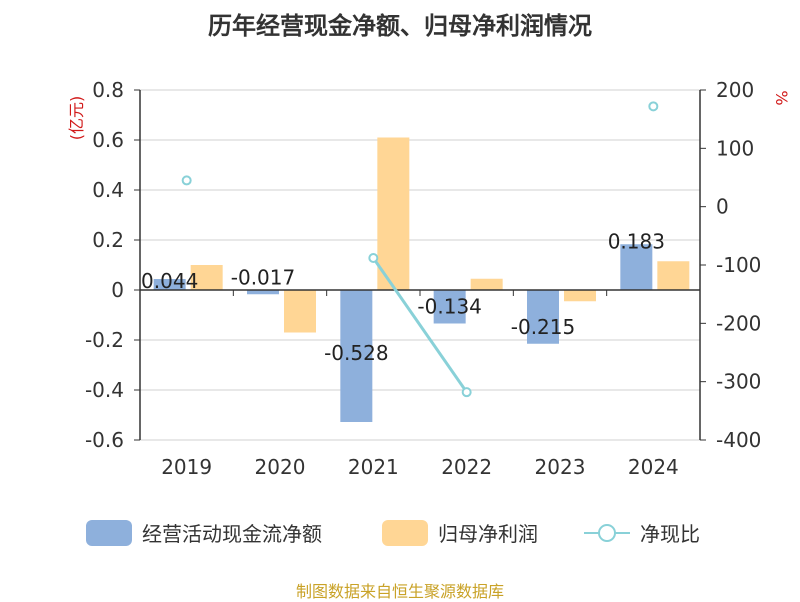 The height and width of the screenshot is (602, 800). I want to click on x-tick-label: 2019, so click(186, 467).